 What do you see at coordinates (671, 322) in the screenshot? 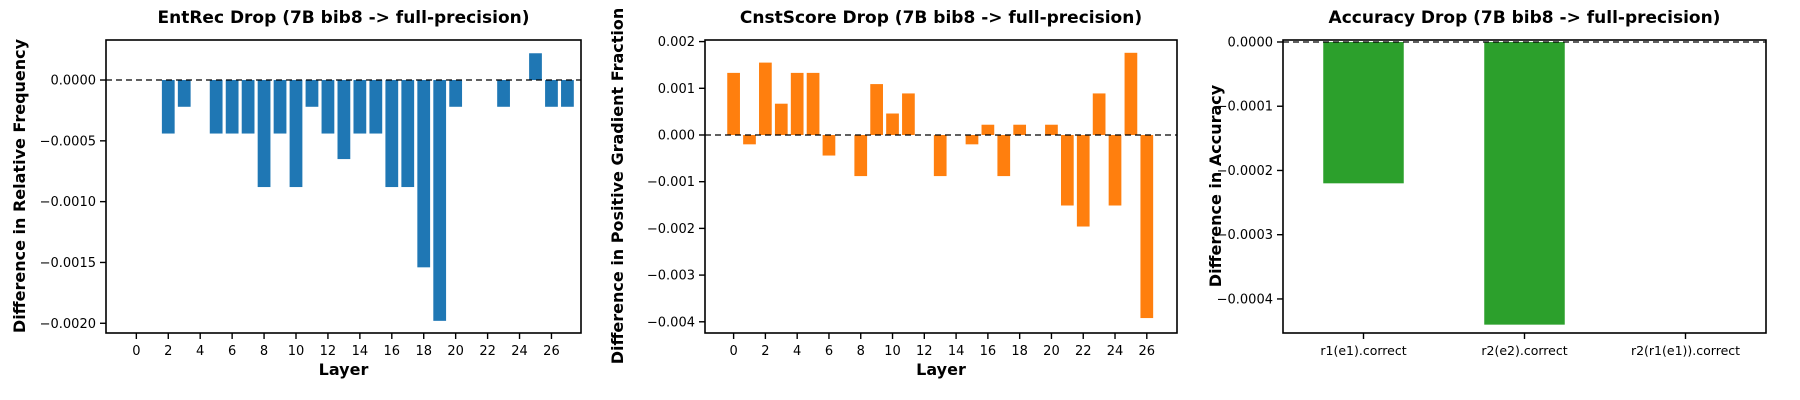
I see `y-tick-label: −0.004` at bounding box center [671, 322].